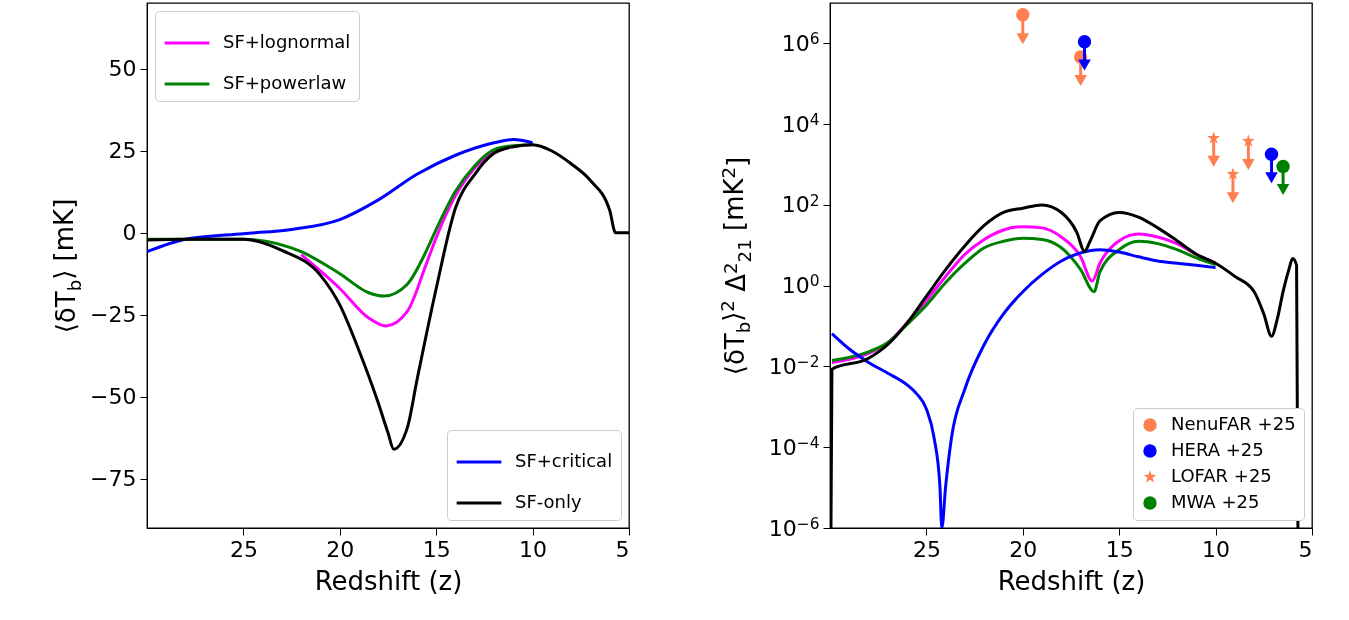  What do you see at coordinates (113, 479) in the screenshot?
I see `y-tick-label: −75` at bounding box center [113, 479].